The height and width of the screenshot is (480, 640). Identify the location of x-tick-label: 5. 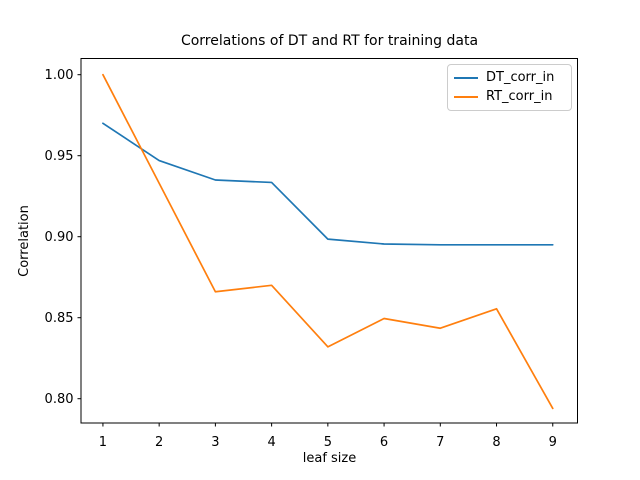
(328, 442).